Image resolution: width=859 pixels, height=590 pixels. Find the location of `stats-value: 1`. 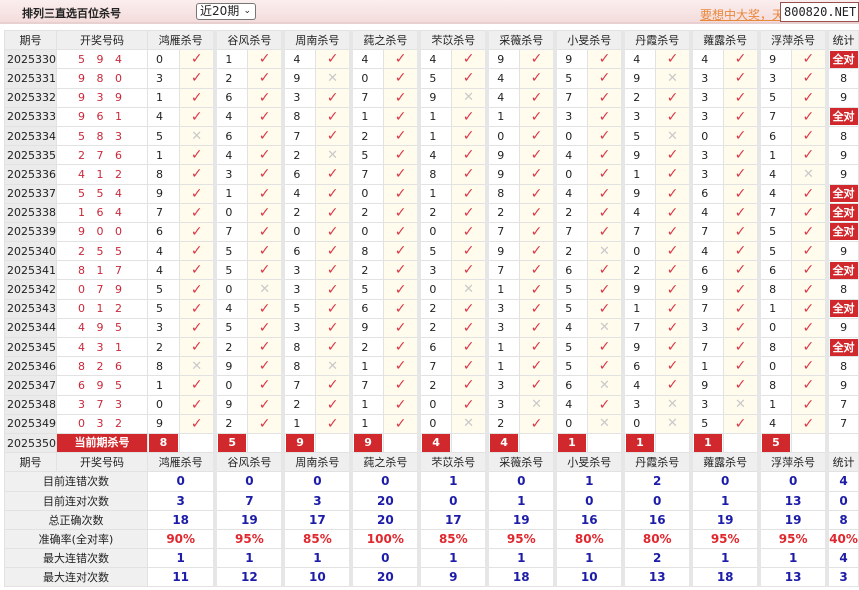

stats-value: 1 is located at coordinates (726, 500).